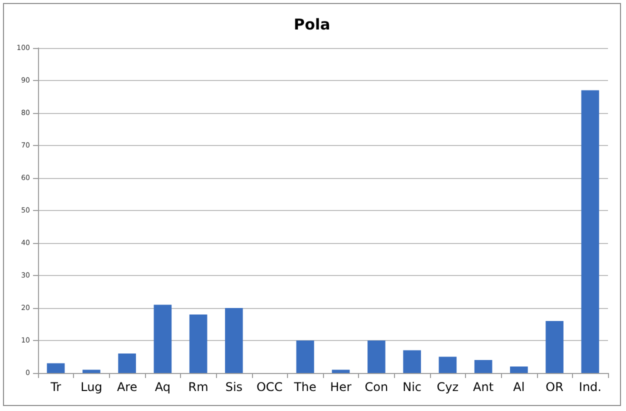 The width and height of the screenshot is (626, 411). I want to click on x-tick-label: Her, so click(341, 387).